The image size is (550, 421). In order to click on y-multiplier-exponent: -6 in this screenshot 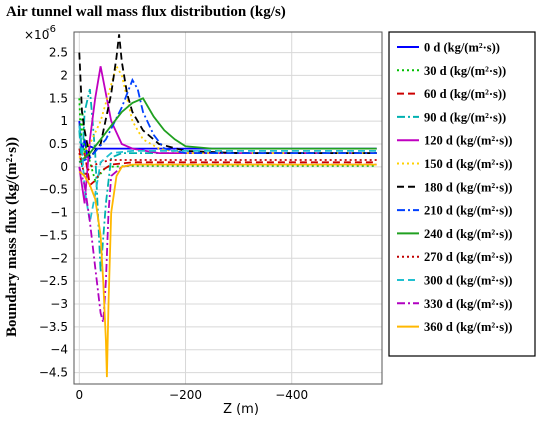, I will do `click(51, 29)`.